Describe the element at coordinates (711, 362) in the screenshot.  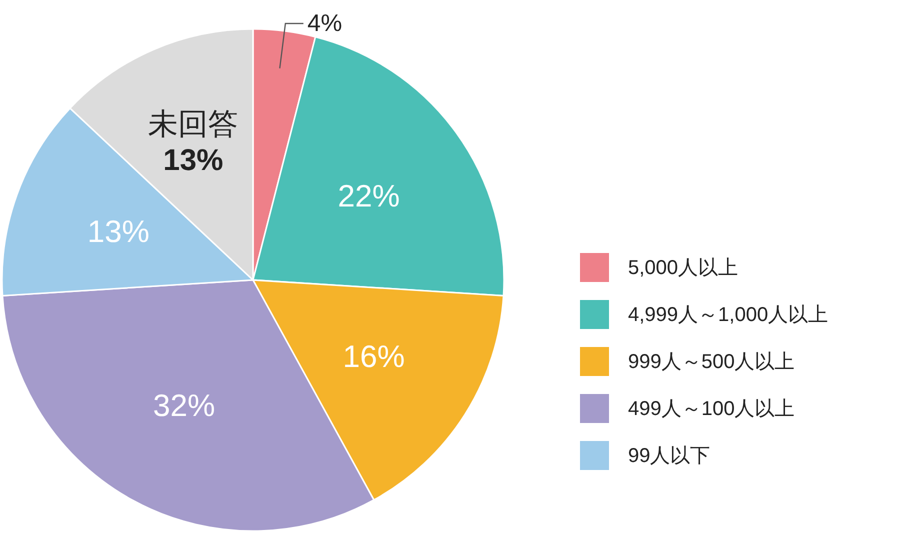
I see `legend-label: 999人～500人以上` at that location.